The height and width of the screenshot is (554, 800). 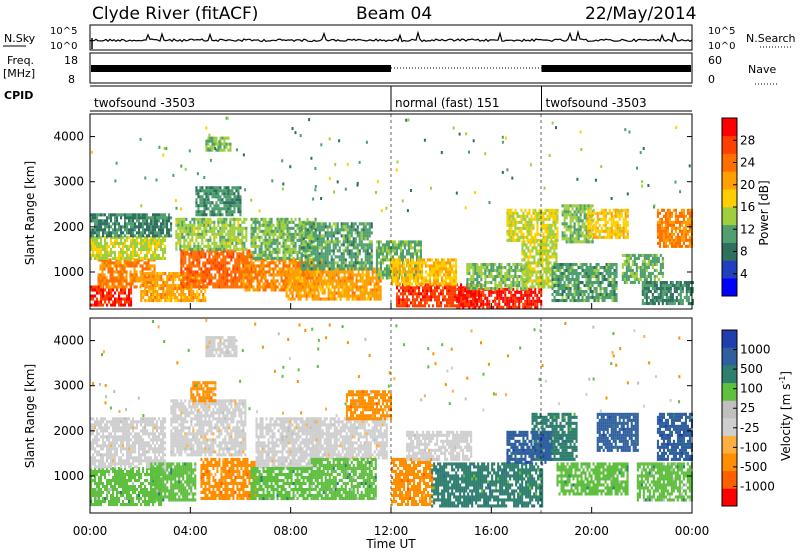 What do you see at coordinates (771, 38) in the screenshot?
I see `noise-right-label: N.Search` at bounding box center [771, 38].